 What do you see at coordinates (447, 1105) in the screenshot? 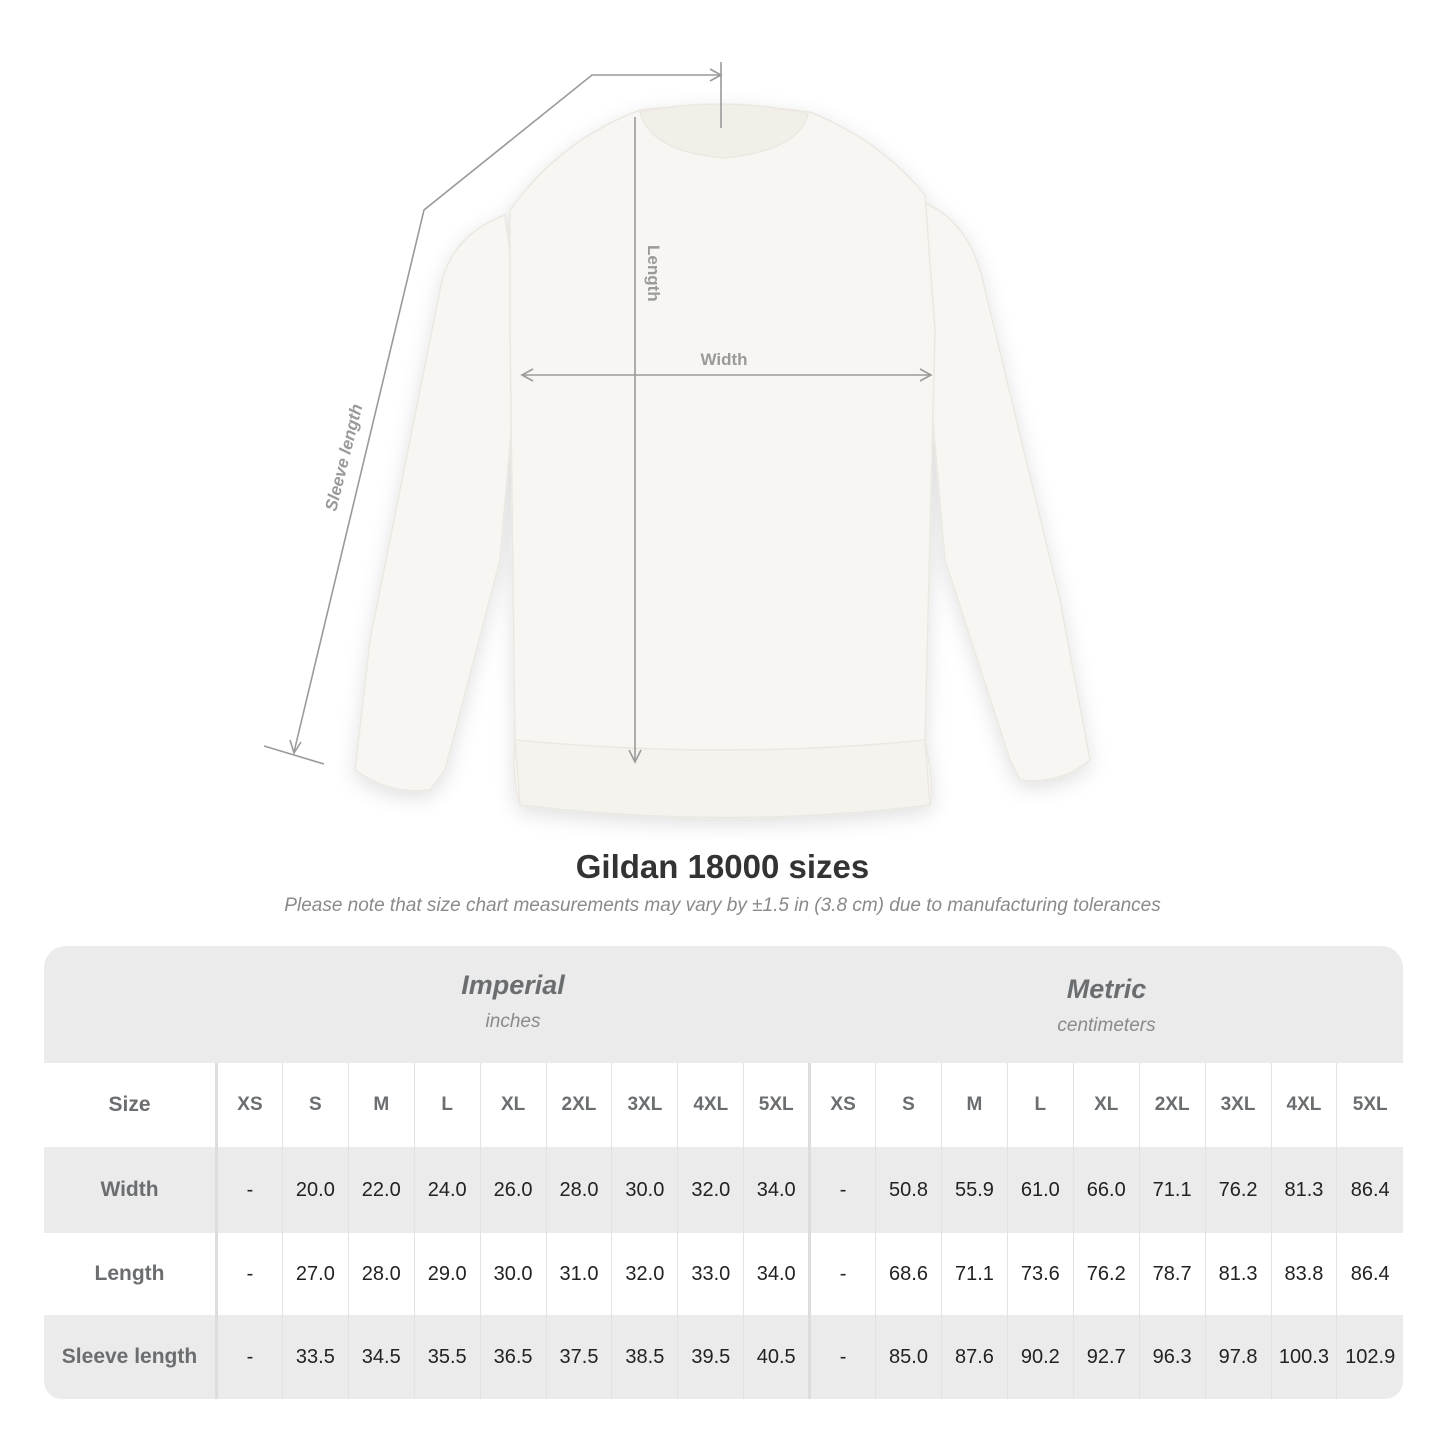
I see `imperial-size-l: L` at bounding box center [447, 1105].